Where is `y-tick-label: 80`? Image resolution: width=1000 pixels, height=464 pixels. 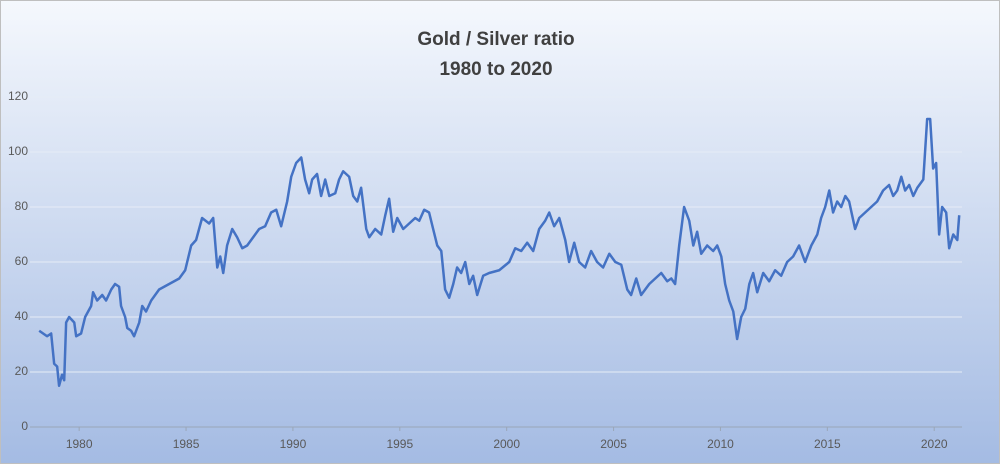 y-tick-label: 80 is located at coordinates (22, 206).